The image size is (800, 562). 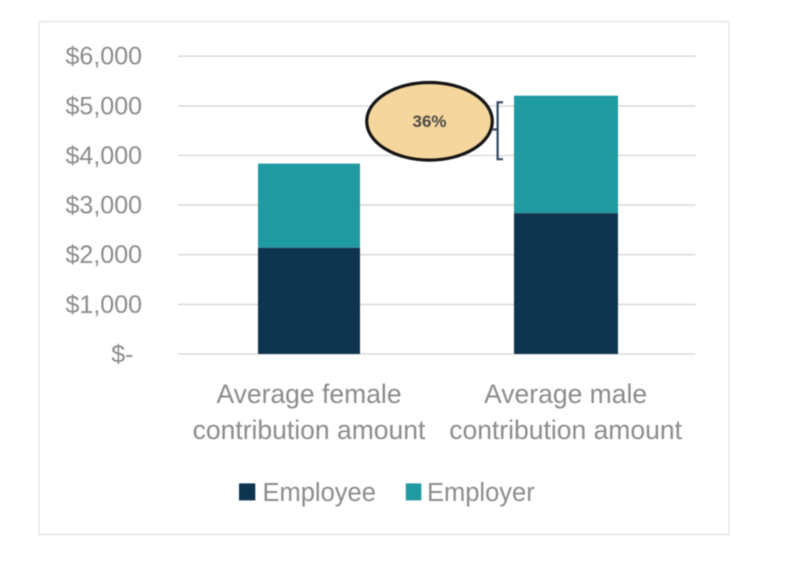 What do you see at coordinates (104, 156) in the screenshot?
I see `svg-text: $4,000` at bounding box center [104, 156].